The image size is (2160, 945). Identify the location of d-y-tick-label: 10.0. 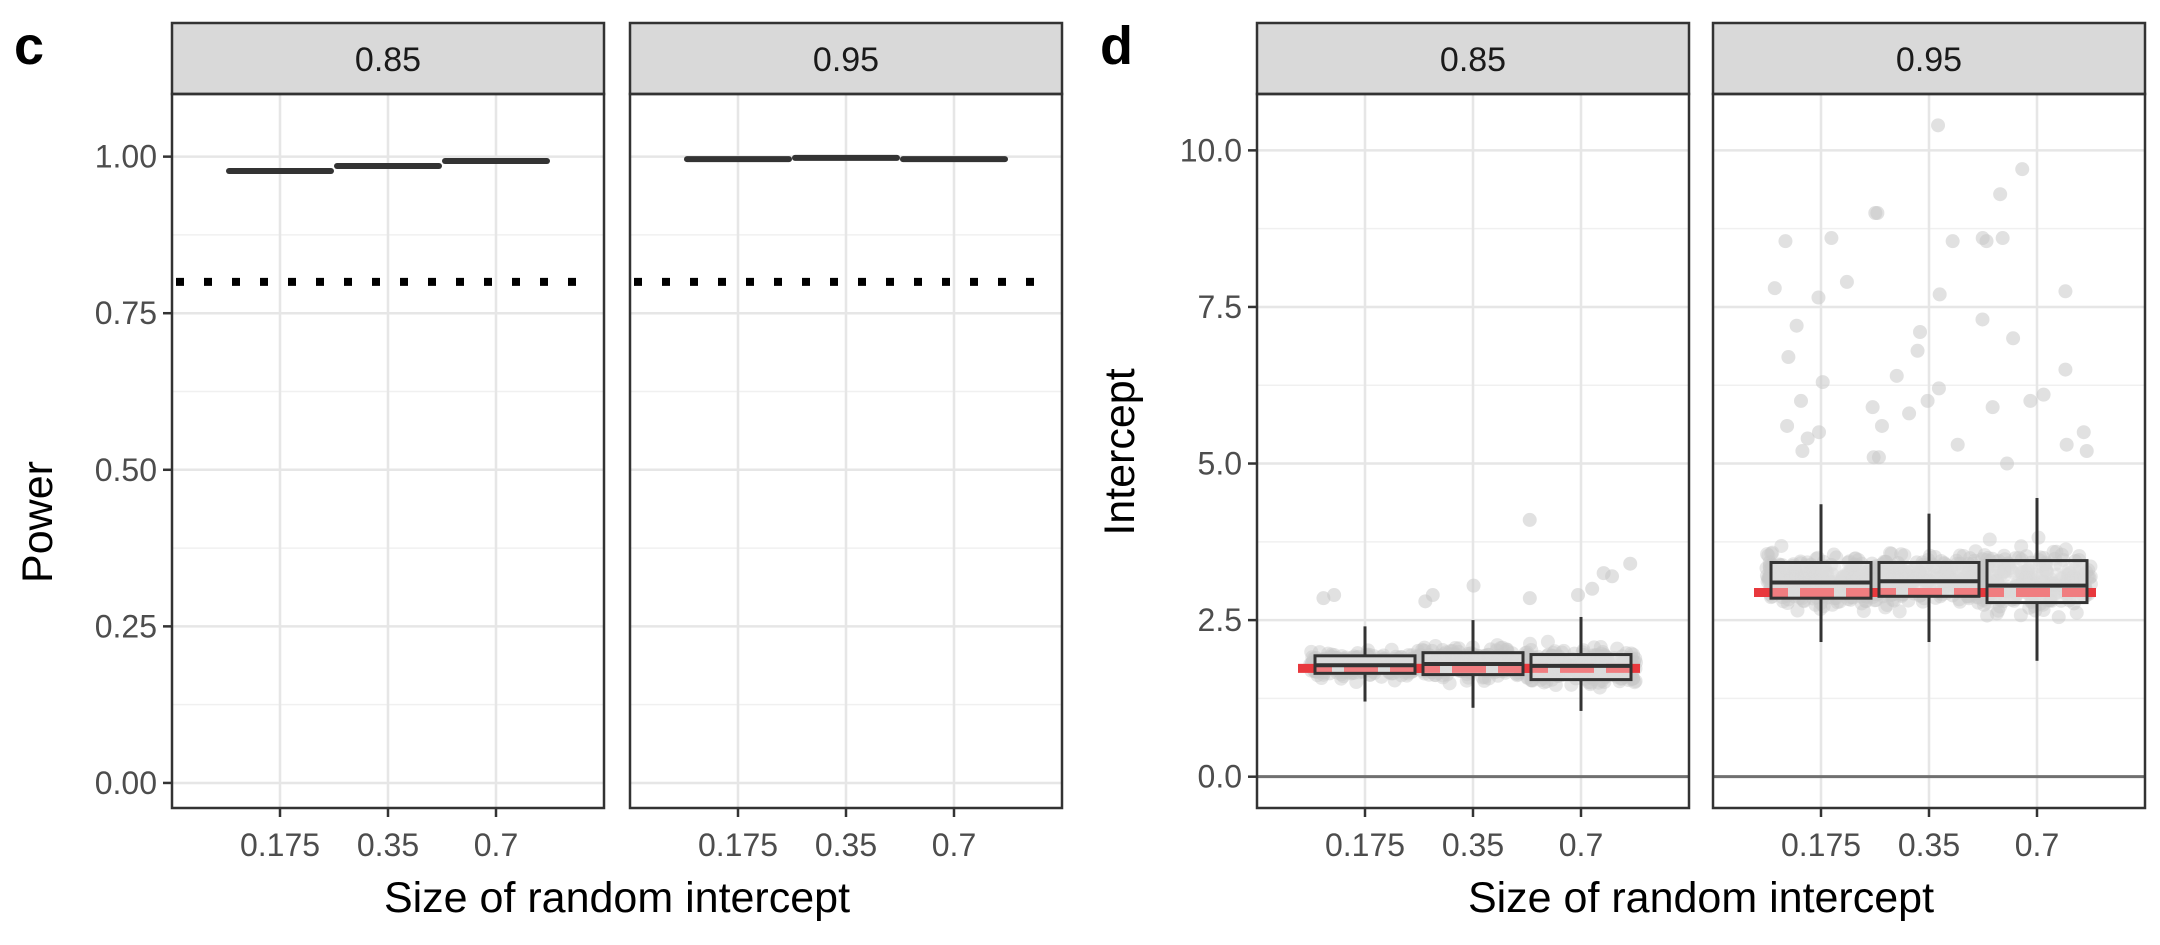
(1211, 150).